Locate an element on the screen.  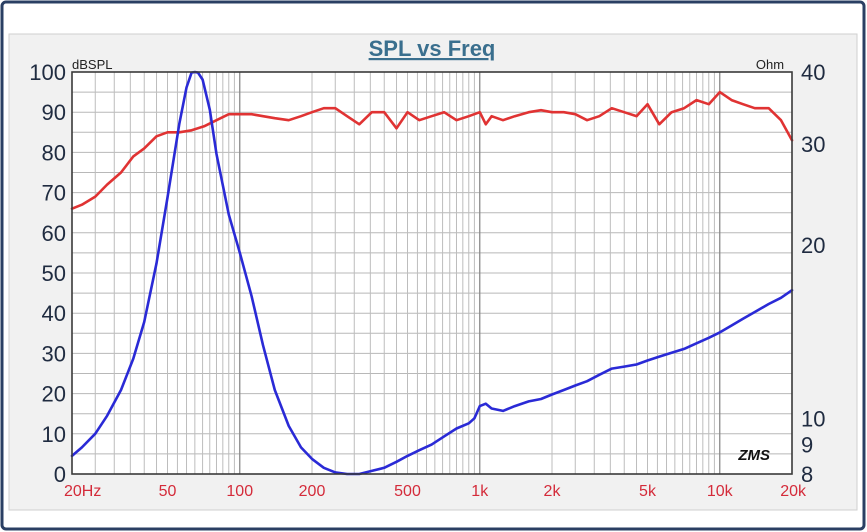
y-left-tick-label: 100 is located at coordinates (47, 72).